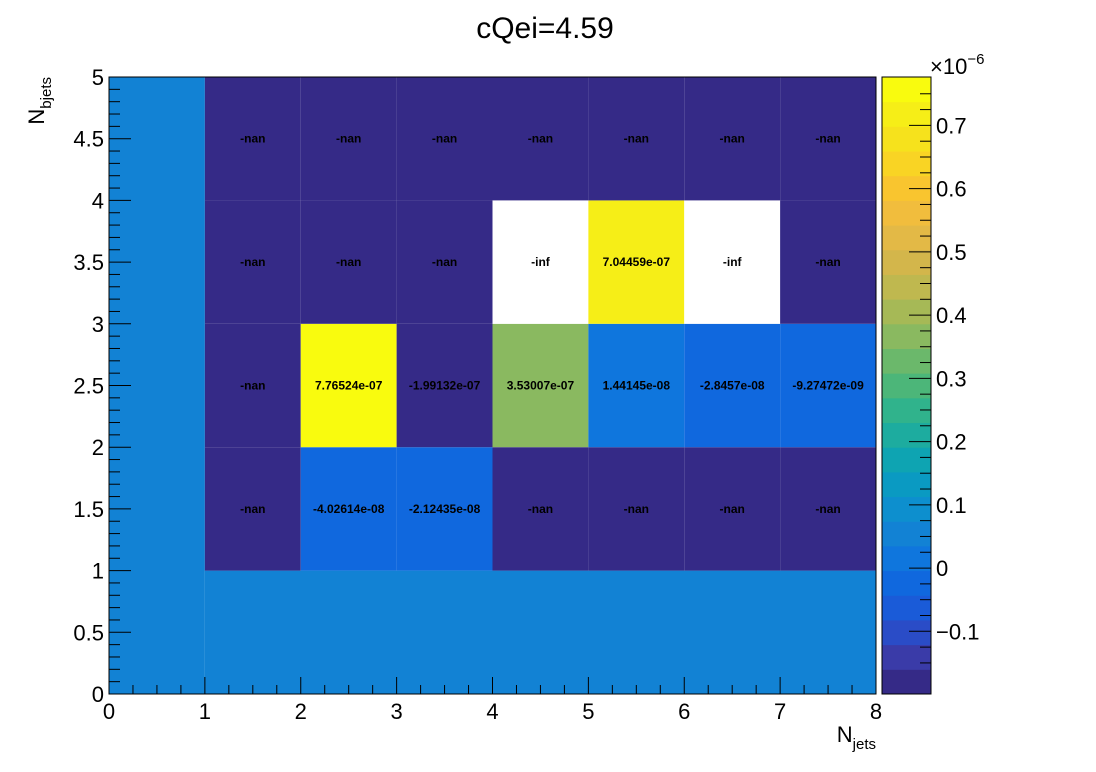 The width and height of the screenshot is (1096, 772). I want to click on heatmap-cell-label: 3.53007e-07, so click(541, 386).